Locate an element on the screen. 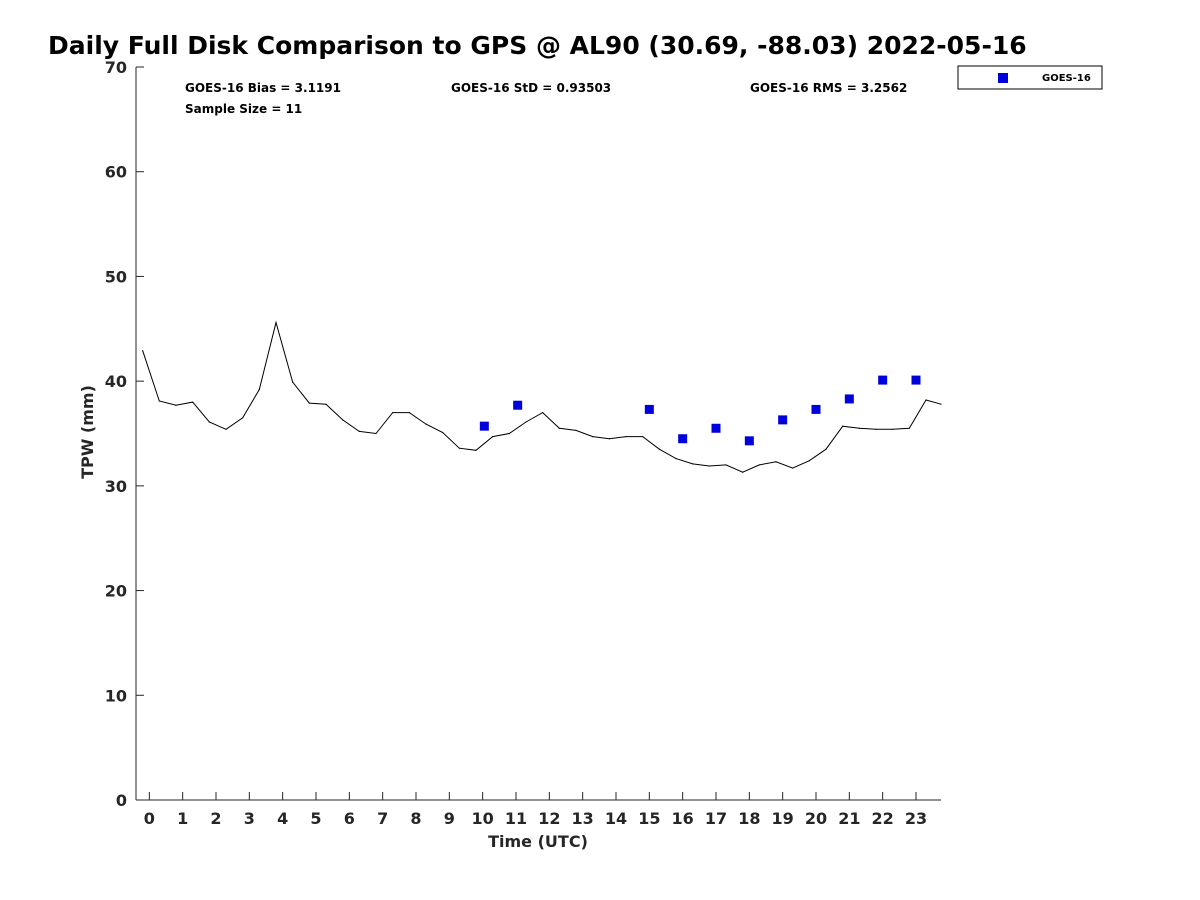 This screenshot has width=1200, height=900. y-tick-label: 70 is located at coordinates (116, 67).